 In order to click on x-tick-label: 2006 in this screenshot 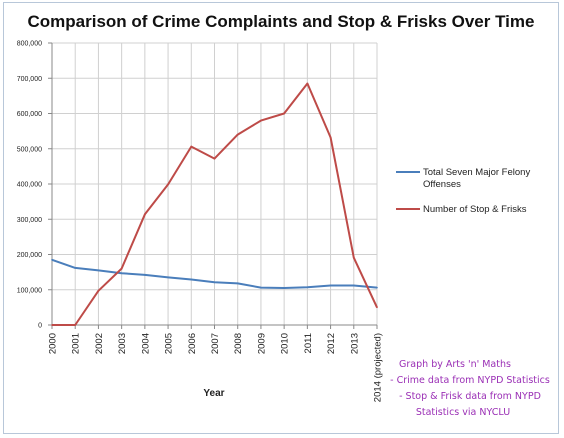, I will do `click(192, 343)`.